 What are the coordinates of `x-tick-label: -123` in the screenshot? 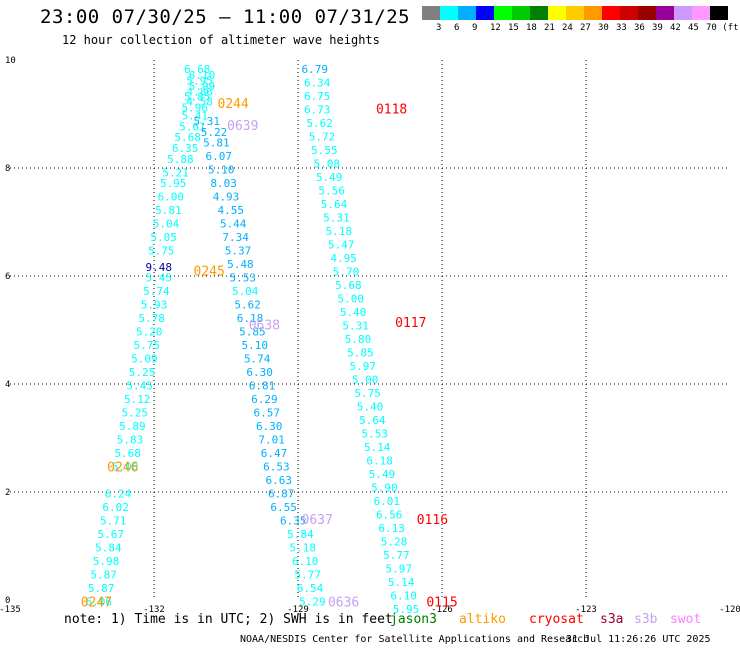 It's located at (586, 610).